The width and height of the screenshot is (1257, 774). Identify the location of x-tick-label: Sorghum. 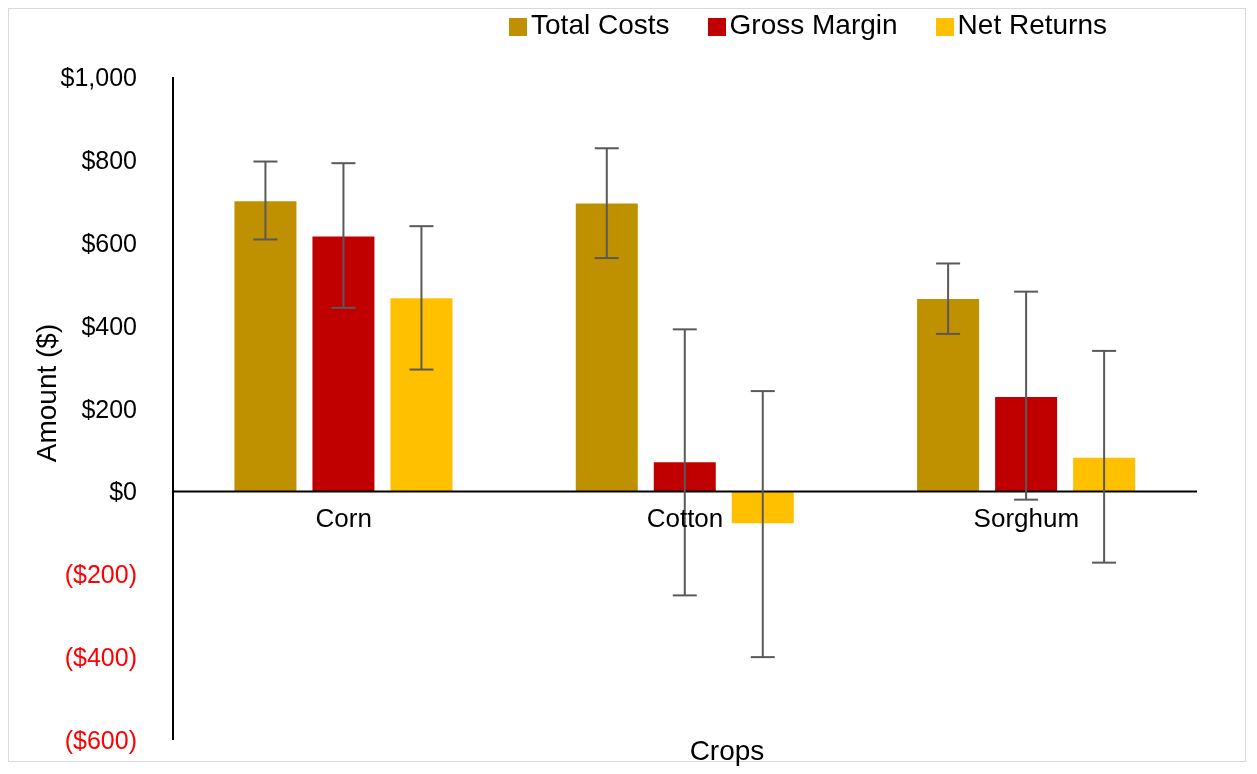
(1026, 518).